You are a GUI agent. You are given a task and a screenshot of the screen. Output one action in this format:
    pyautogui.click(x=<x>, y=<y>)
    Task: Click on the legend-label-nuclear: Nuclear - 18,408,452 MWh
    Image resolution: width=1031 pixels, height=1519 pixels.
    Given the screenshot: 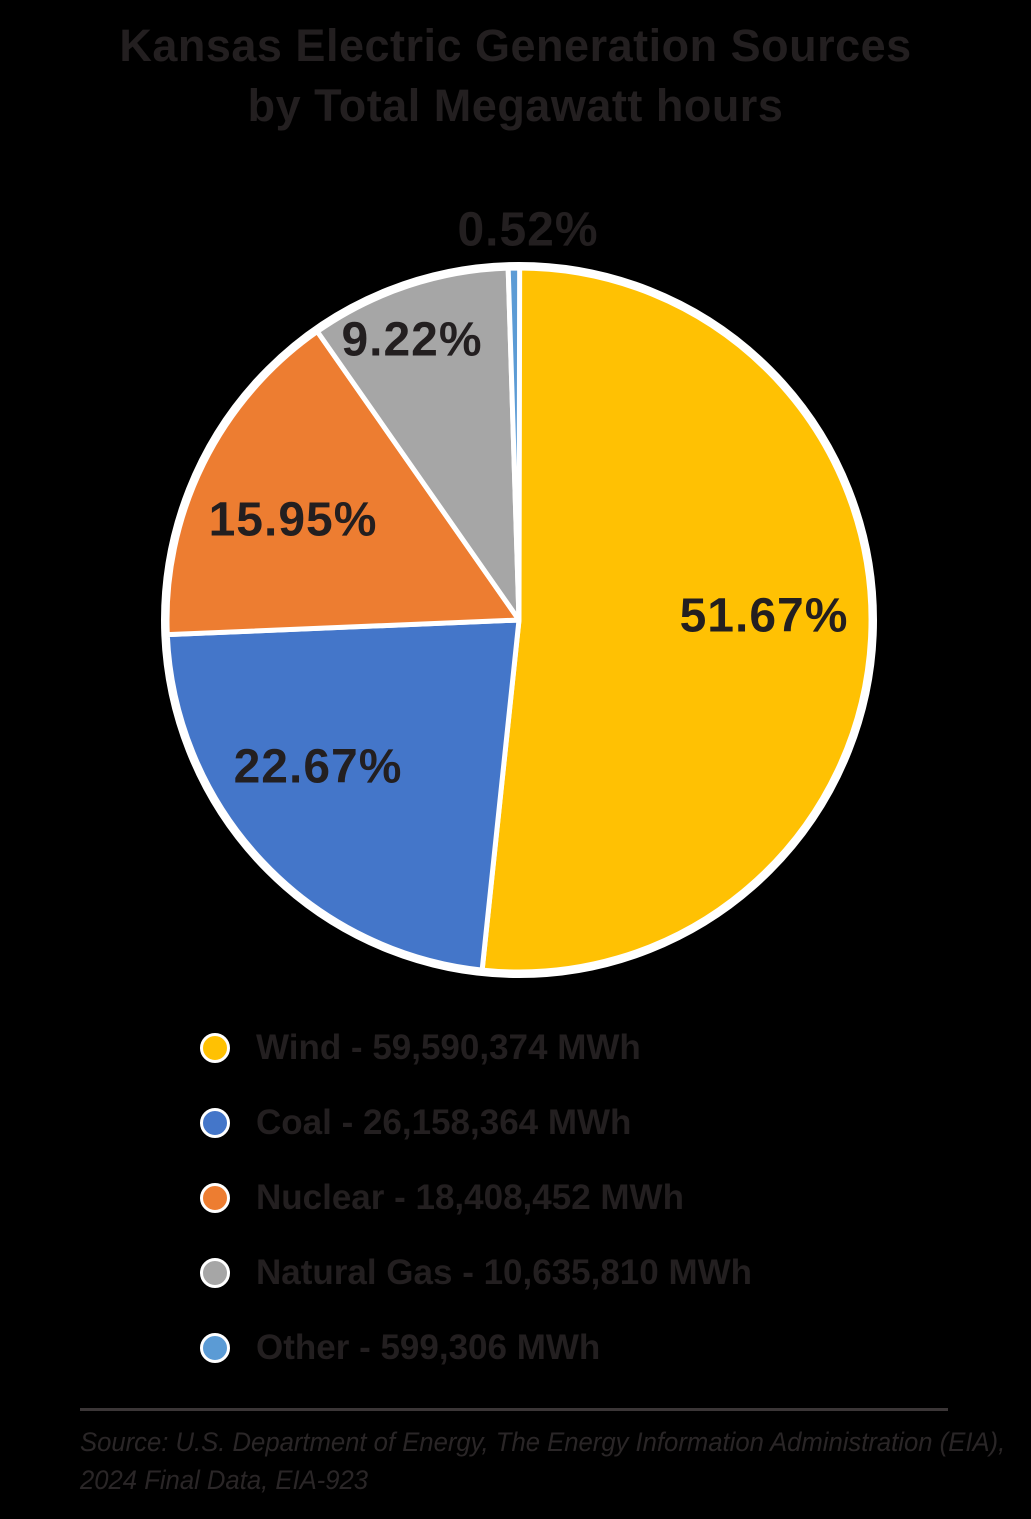 What is the action you would take?
    pyautogui.click(x=470, y=1197)
    